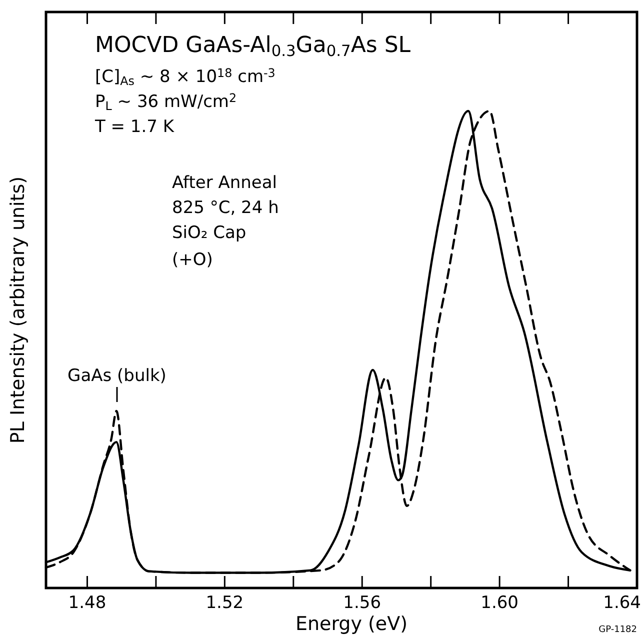  I want to click on x-tick-label: 1.64, so click(622, 603).